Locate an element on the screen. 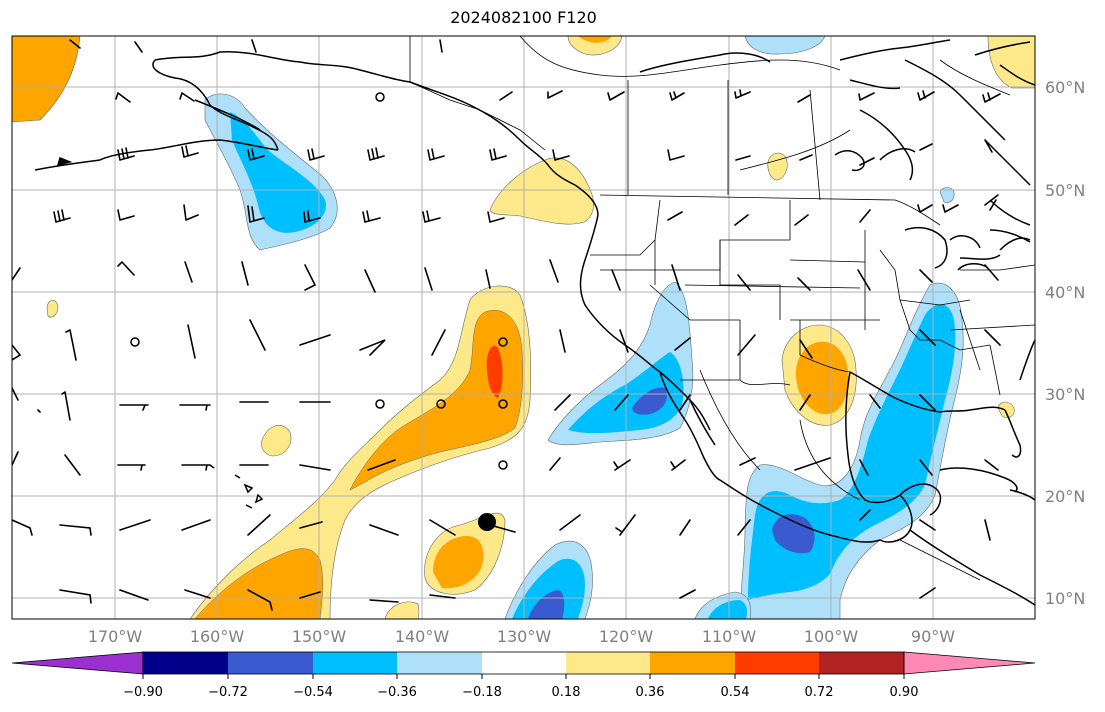 Image resolution: width=1105 pixels, height=712 pixels. colorbar-extend-right is located at coordinates (969, 663).